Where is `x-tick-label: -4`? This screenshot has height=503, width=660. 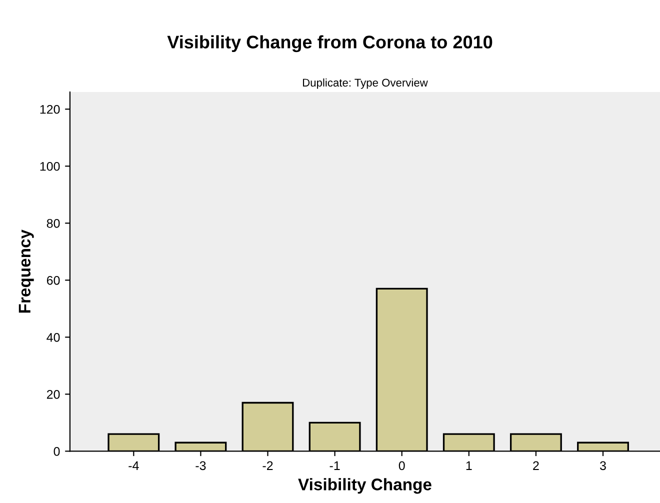
x-tick-label: -4 is located at coordinates (133, 465).